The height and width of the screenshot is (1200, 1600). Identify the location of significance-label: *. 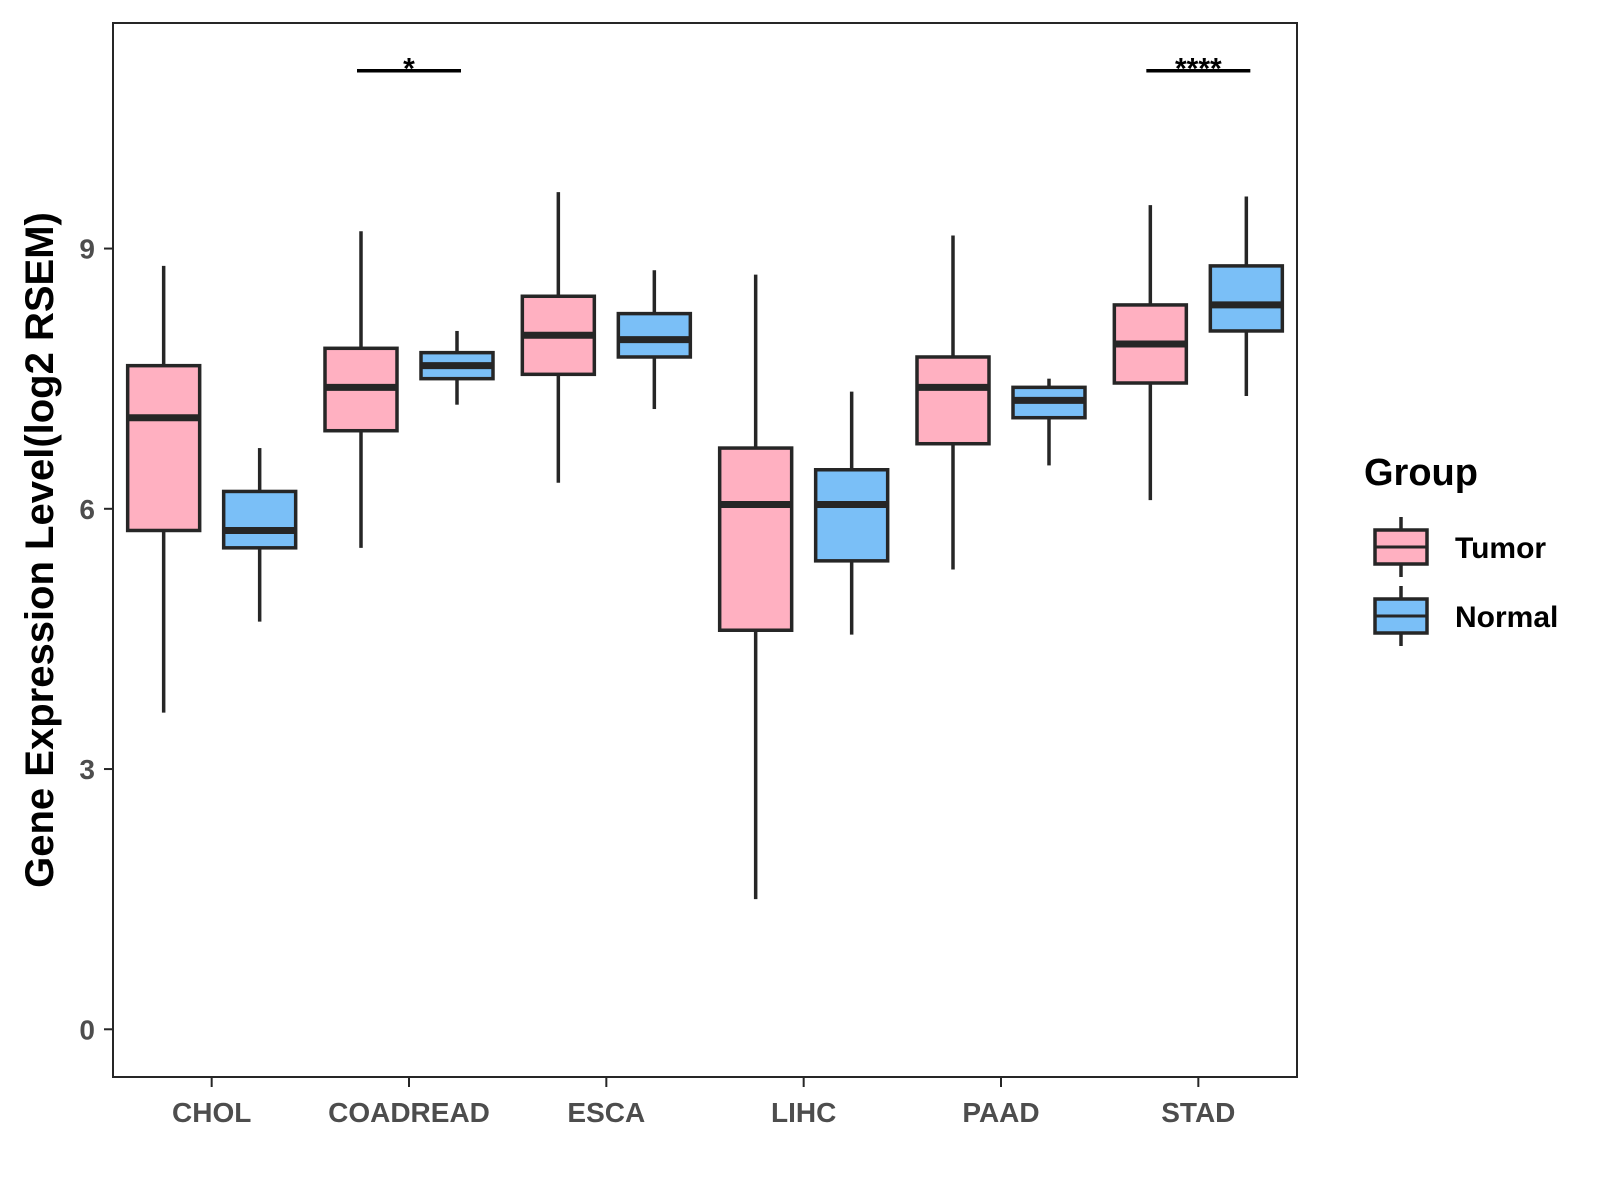
(409, 69).